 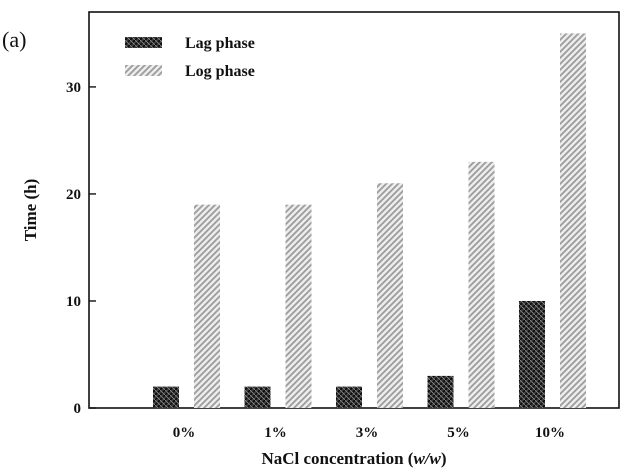 I want to click on y-axis: 0 10 20 30, so click(x=81, y=248).